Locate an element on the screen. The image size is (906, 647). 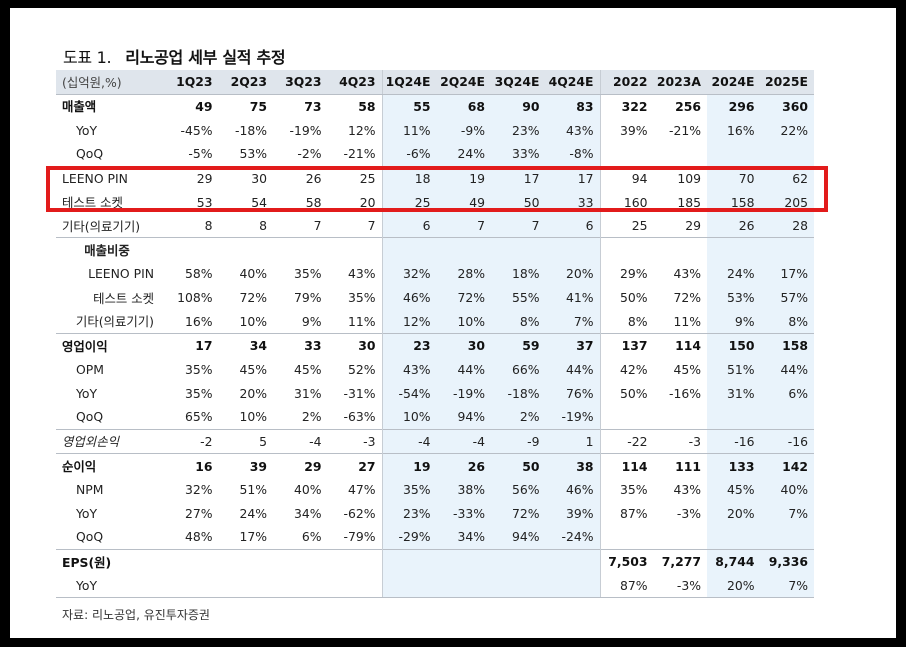
table-cell: -63% is located at coordinates (359, 417).